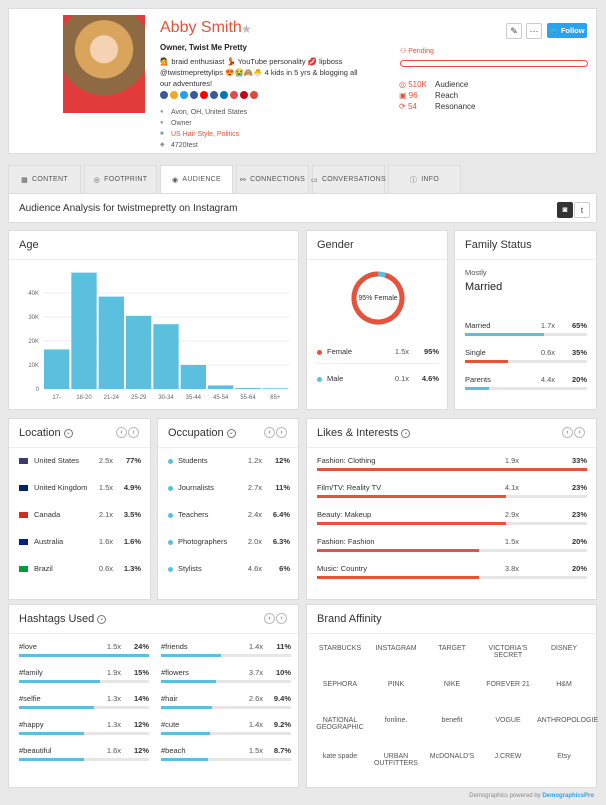 The image size is (606, 805). What do you see at coordinates (340, 724) in the screenshot?
I see `brand-logo: NATIONAL GEOGRAPHIC` at bounding box center [340, 724].